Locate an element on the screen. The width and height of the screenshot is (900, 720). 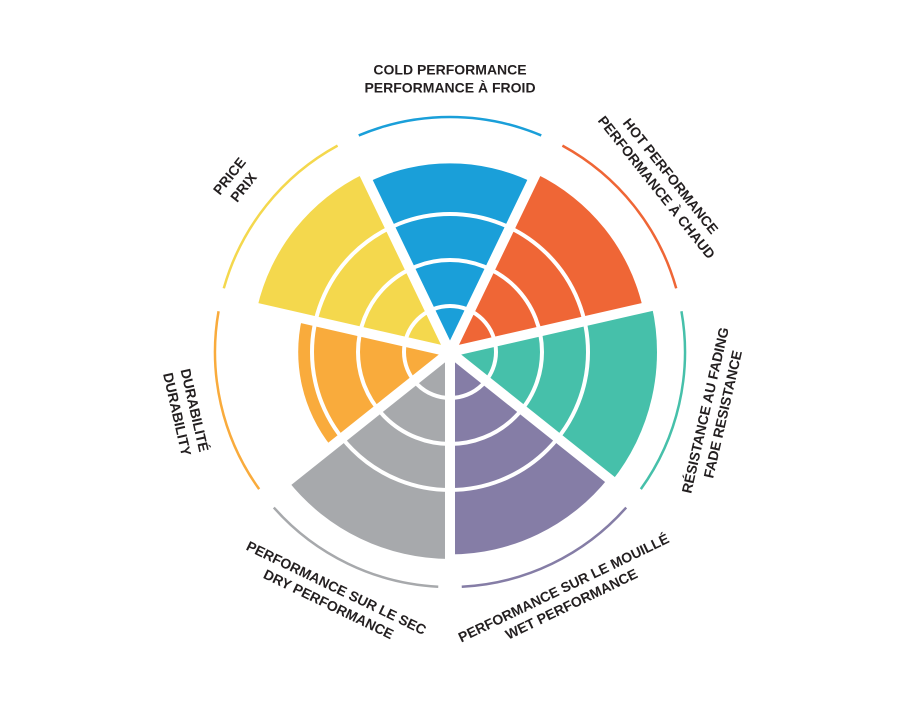
category-label-line: COLD PERFORMANCE is located at coordinates (449, 70).